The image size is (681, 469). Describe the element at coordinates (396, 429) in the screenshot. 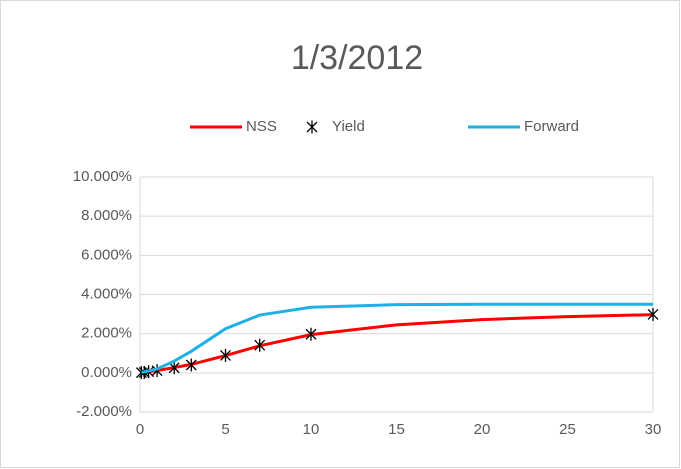

I see `x-tick-label: 15` at that location.